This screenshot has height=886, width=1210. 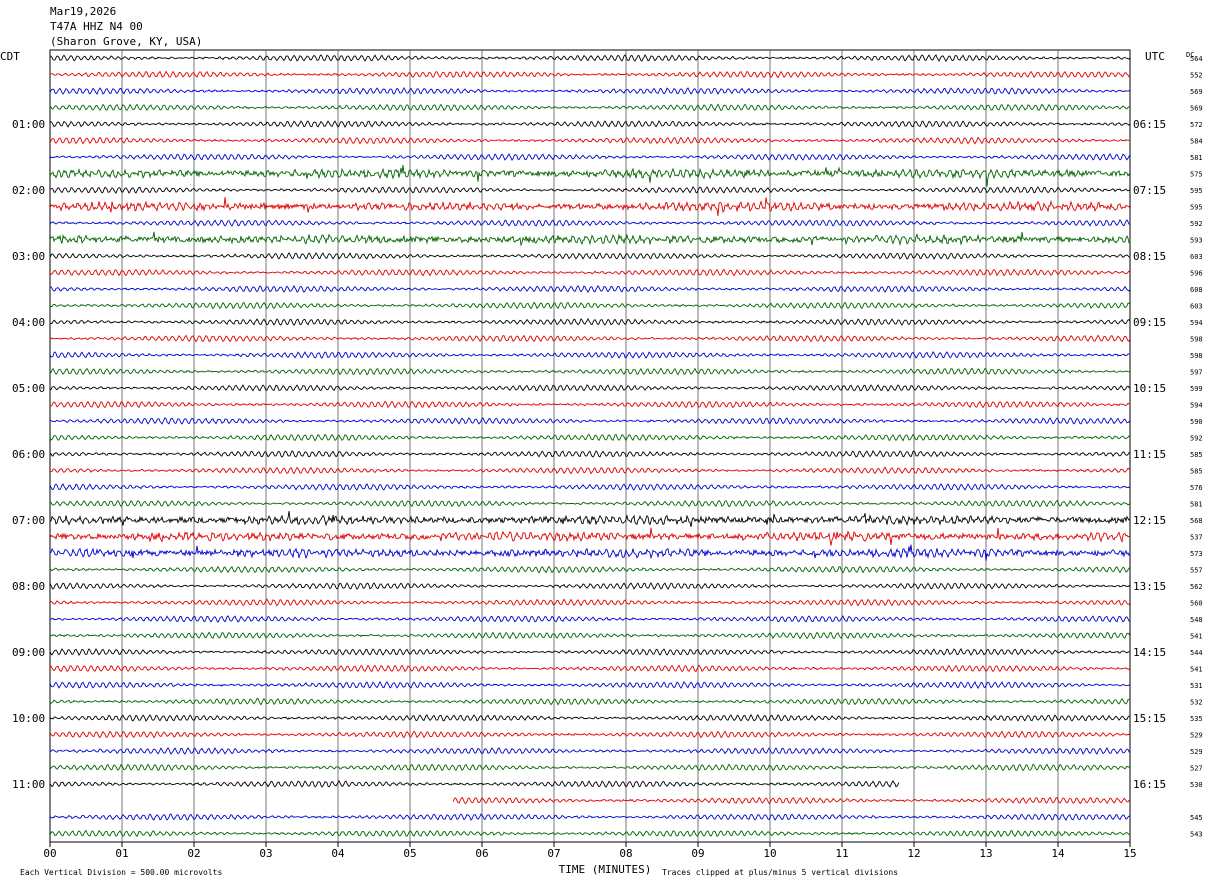 What do you see at coordinates (1149, 388) in the screenshot?
I see `right-hour-label: 10:15` at bounding box center [1149, 388].